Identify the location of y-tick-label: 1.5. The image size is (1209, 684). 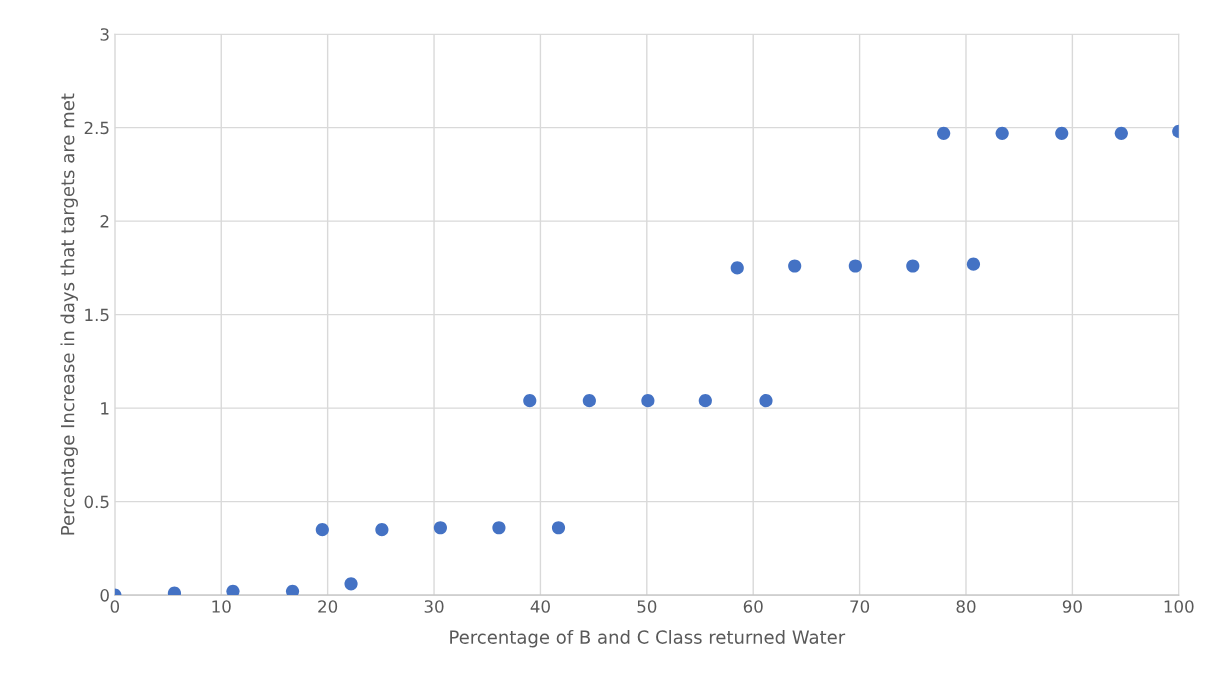
(97, 315).